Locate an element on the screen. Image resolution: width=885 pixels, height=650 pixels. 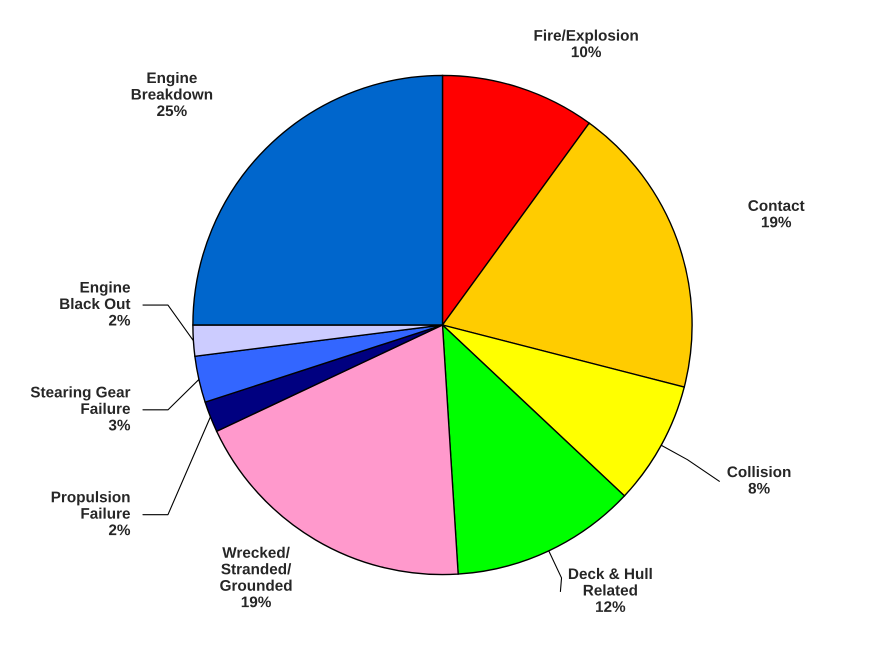
slice-label: Fire/Explosion is located at coordinates (586, 37).